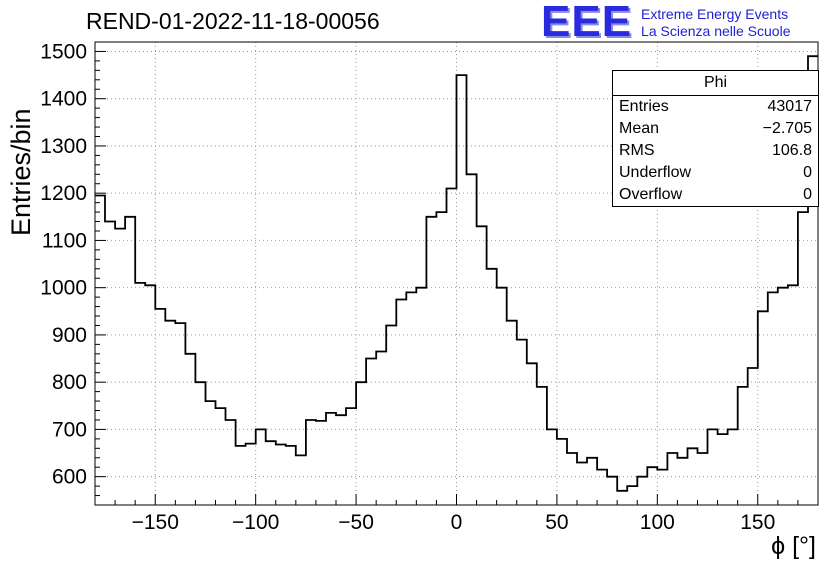  What do you see at coordinates (791, 150) in the screenshot?
I see `stat-value: 106.8` at bounding box center [791, 150].